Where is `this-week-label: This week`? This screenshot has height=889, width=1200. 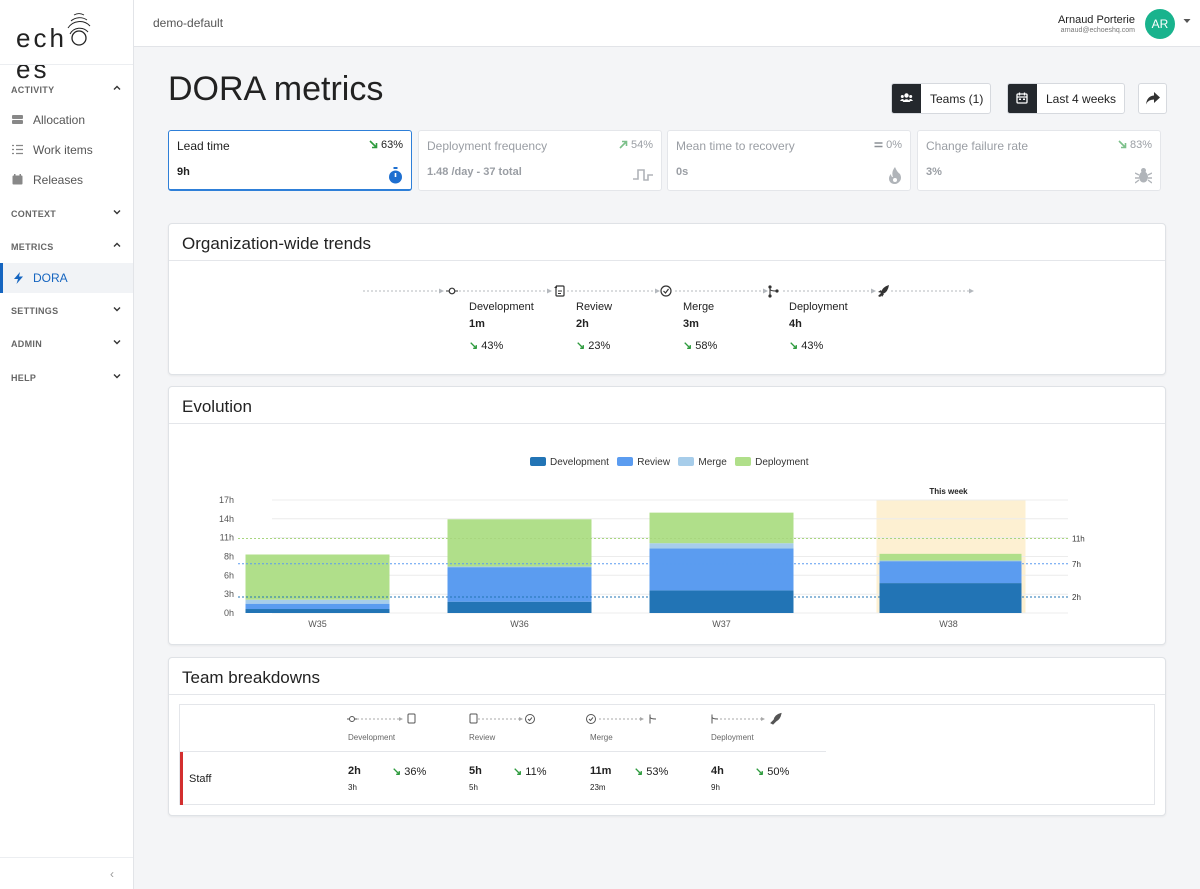 this-week-label: This week is located at coordinates (948, 491).